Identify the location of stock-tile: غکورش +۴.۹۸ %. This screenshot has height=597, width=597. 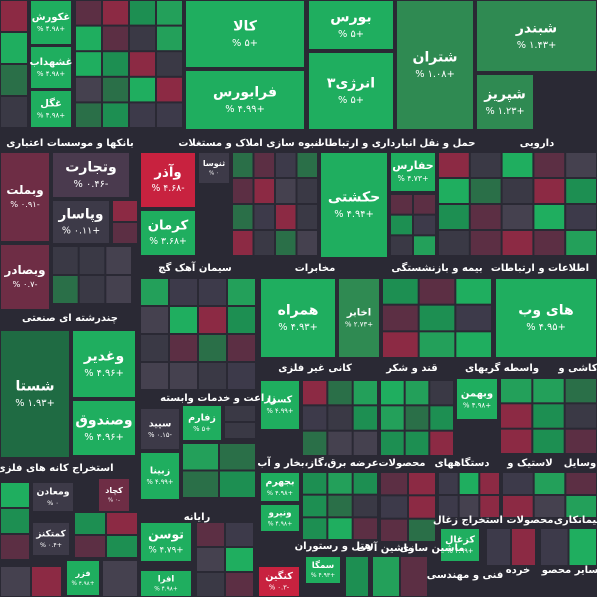
(51, 22).